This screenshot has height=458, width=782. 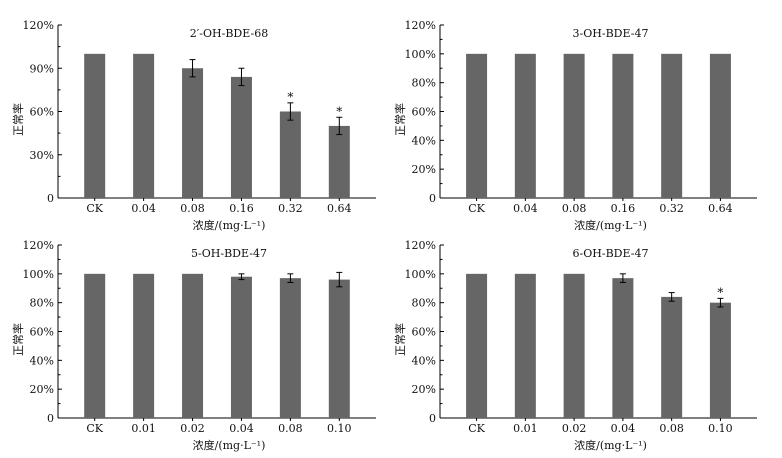 I want to click on y-tick-label: 30%, so click(x=42, y=155).